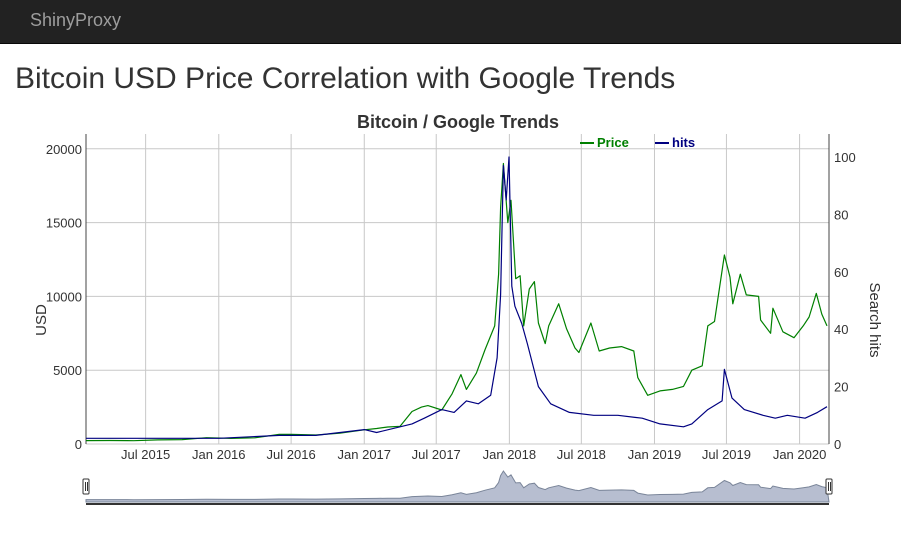  Describe the element at coordinates (683, 142) in the screenshot. I see `legend-label-hits: hits` at that location.